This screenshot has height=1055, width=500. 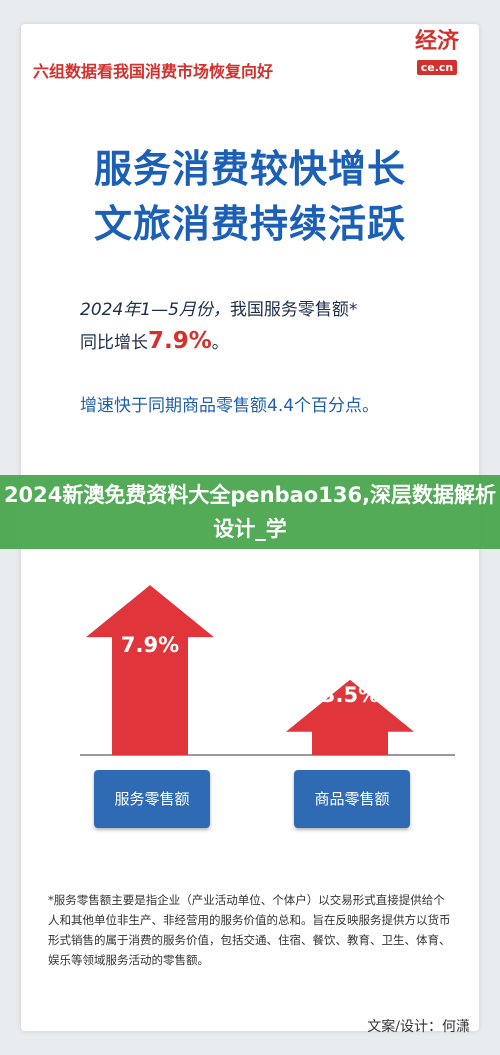 I want to click on stat-subject: 我国服务零售额*, so click(x=293, y=310).